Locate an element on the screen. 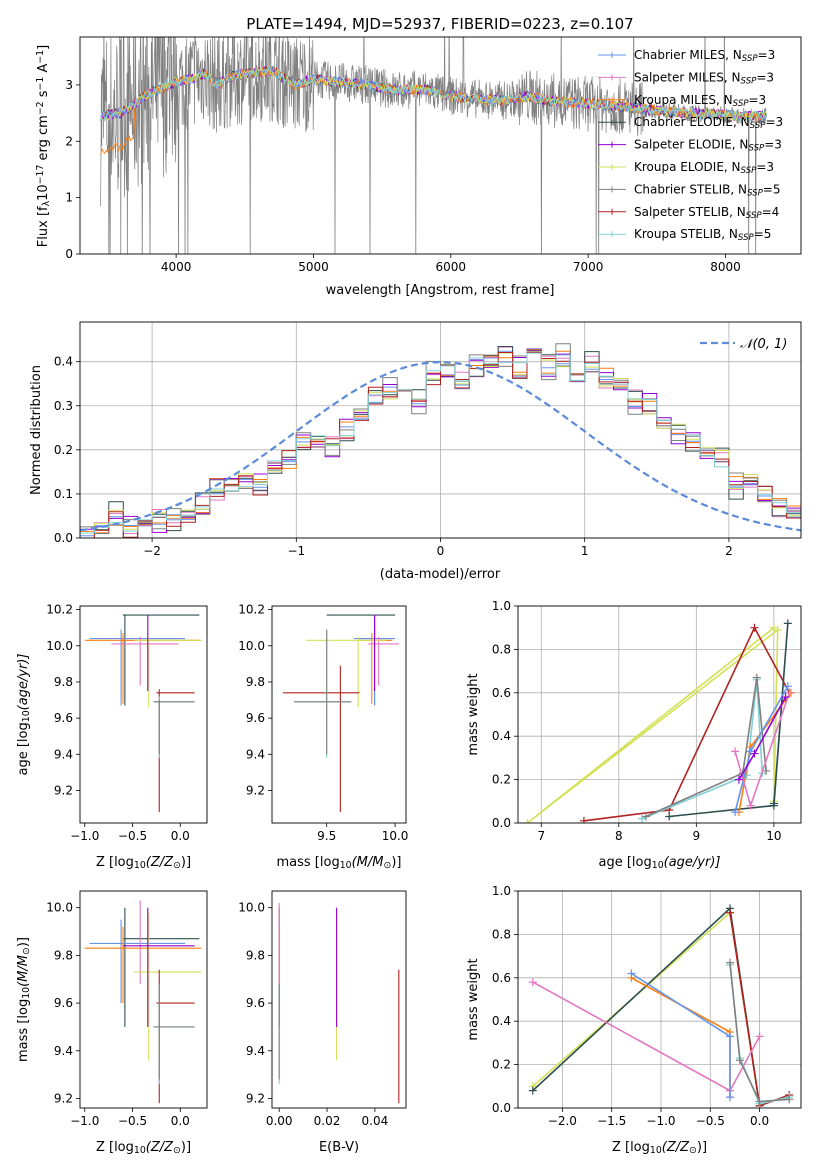 Image resolution: width=819 pixels, height=1170 pixels. x-axis-label: Z [log10(Z/Z⊙)] is located at coordinates (143, 863).